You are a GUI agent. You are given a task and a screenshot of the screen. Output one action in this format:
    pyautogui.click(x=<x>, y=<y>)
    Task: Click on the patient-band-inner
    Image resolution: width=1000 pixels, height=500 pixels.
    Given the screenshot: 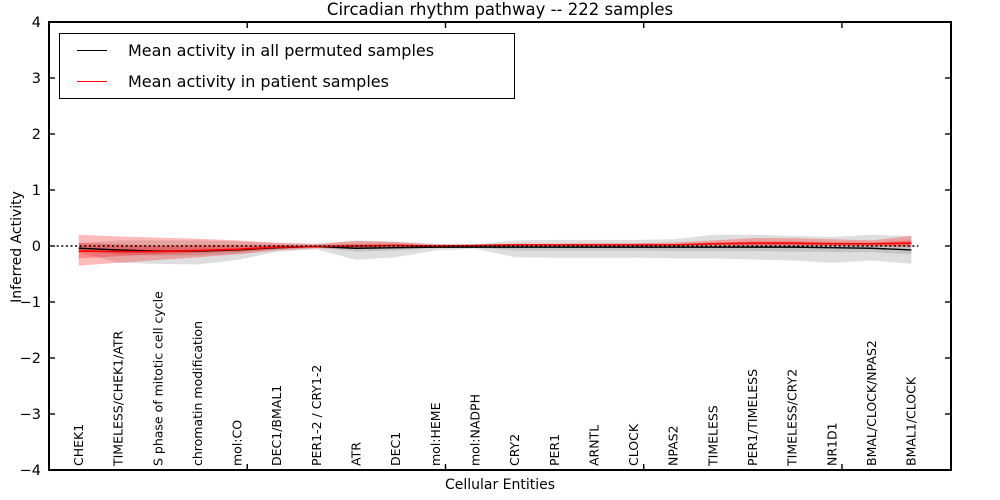 What is the action you would take?
    pyautogui.click(x=495, y=249)
    